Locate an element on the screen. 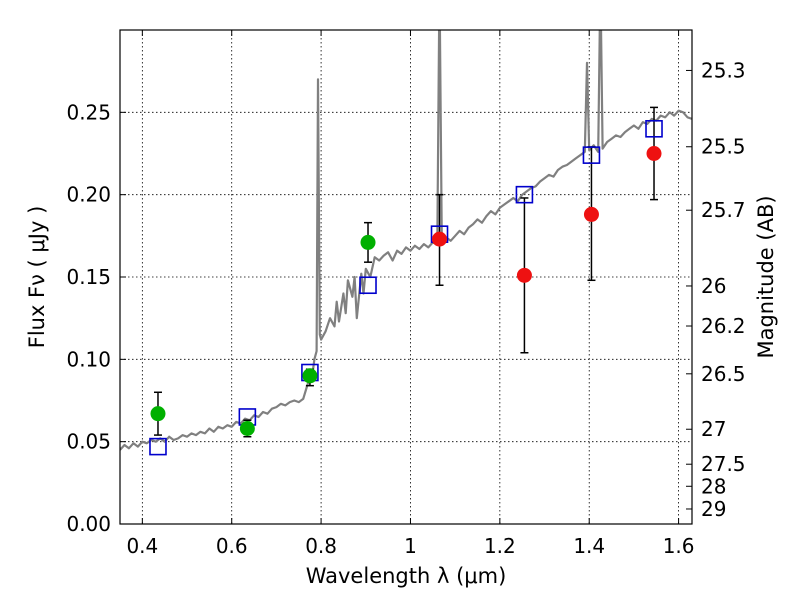 The width and height of the screenshot is (800, 600). mag-tick-label: 25.7 is located at coordinates (723, 210).